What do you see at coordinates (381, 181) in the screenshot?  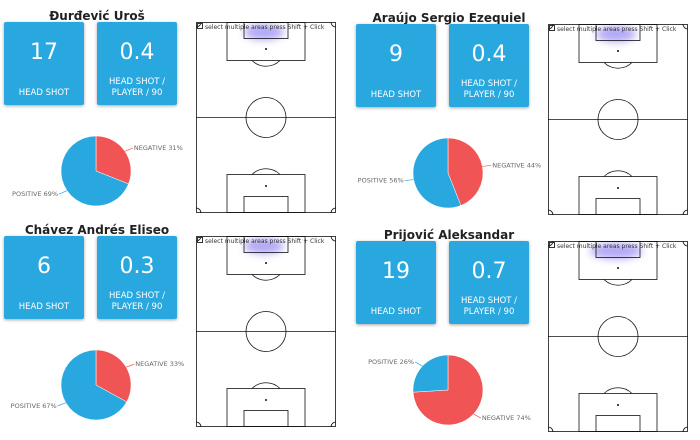 I see `pie-label-positive: POSITIVE 56%` at bounding box center [381, 181].